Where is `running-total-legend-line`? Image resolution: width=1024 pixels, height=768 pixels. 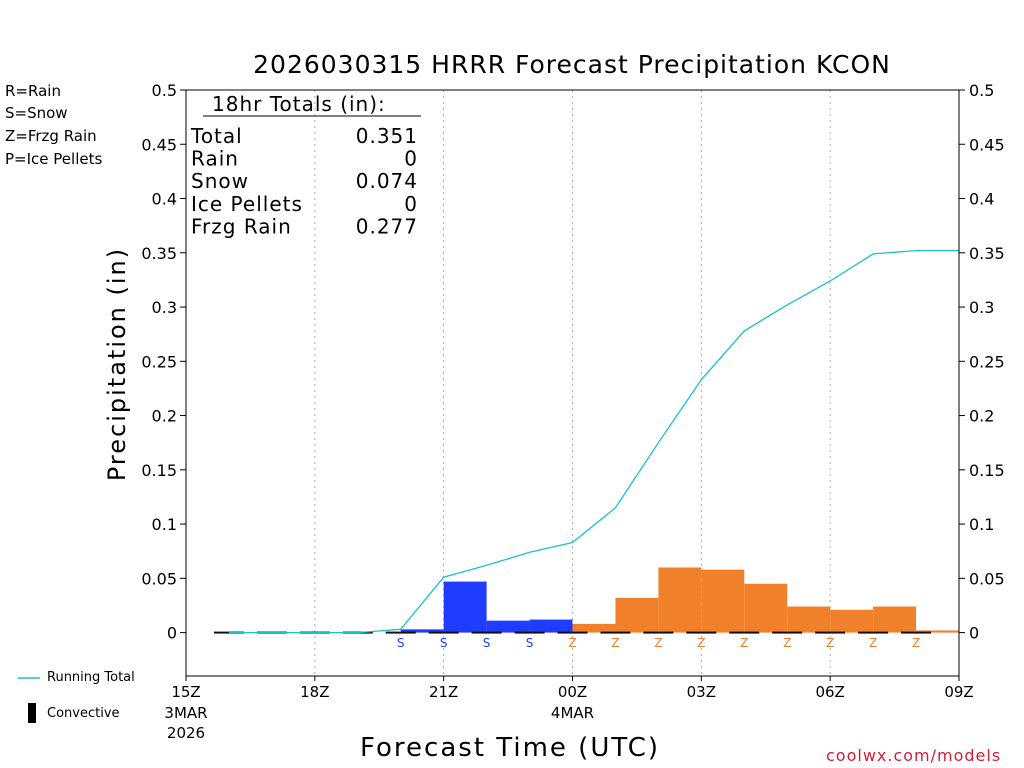 running-total-legend-line is located at coordinates (29, 678).